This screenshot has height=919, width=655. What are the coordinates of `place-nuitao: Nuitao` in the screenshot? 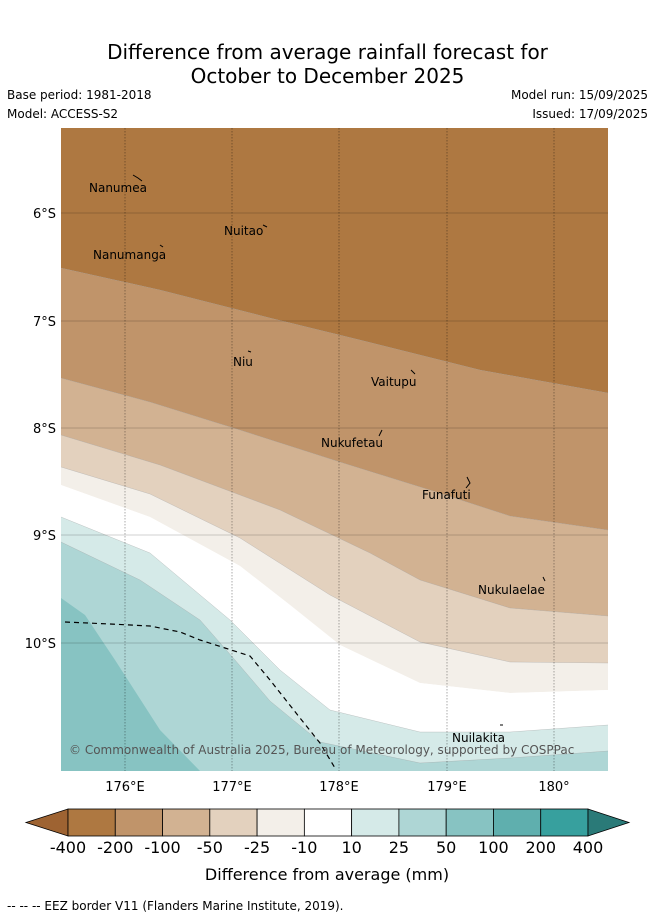 It's located at (243, 231).